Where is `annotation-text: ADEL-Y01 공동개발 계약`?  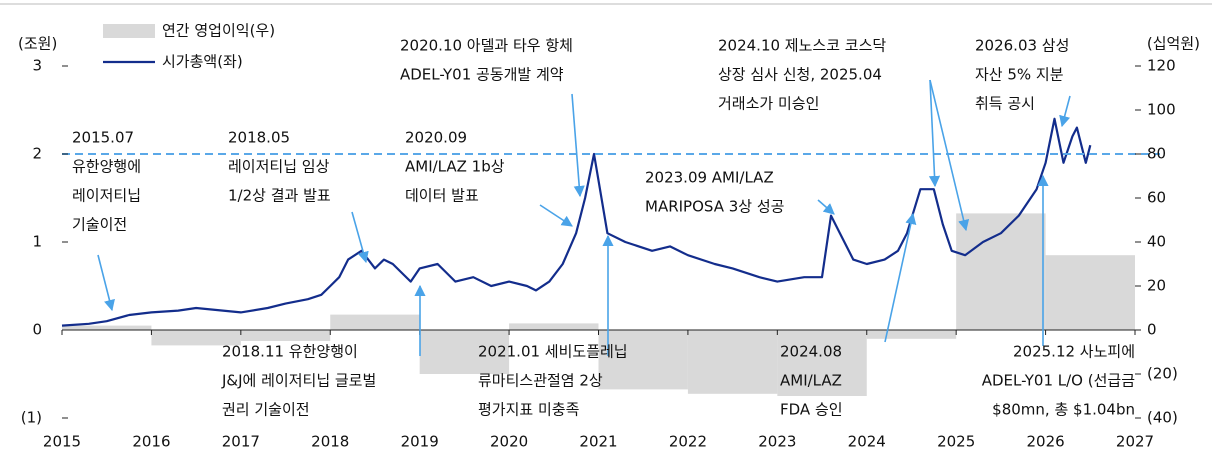 annotation-text: ADEL-Y01 공동개발 계약 is located at coordinates (482, 75).